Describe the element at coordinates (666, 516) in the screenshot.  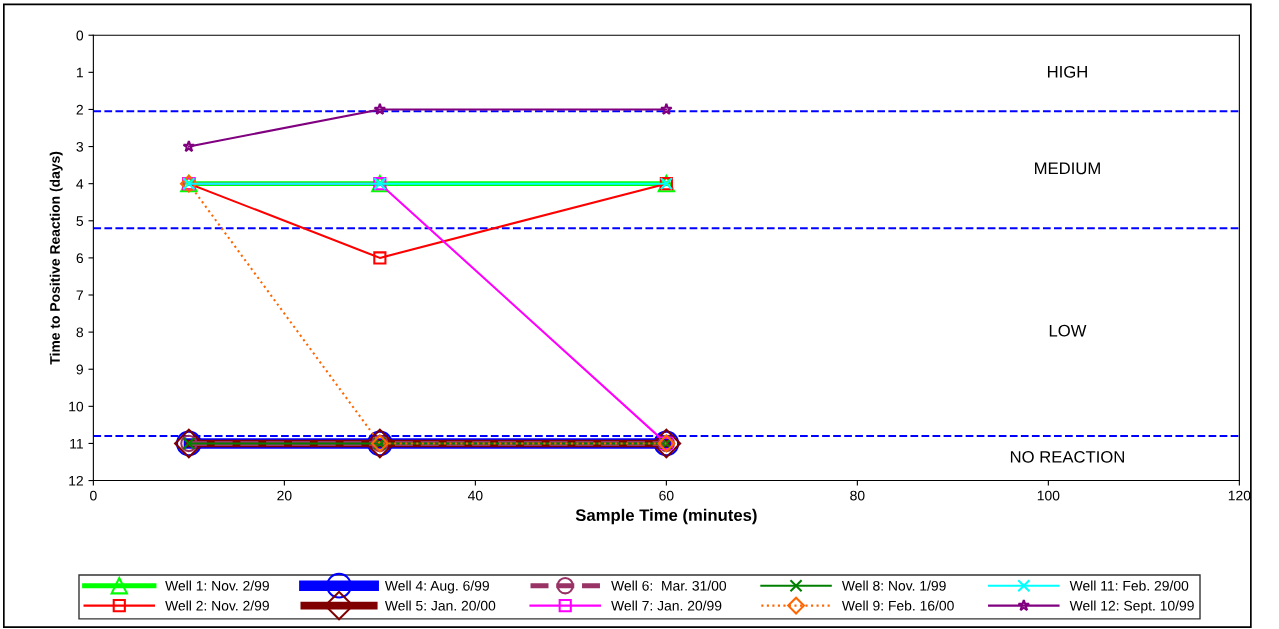
I see `x-axis-title: Sample Time (minutes)` at that location.